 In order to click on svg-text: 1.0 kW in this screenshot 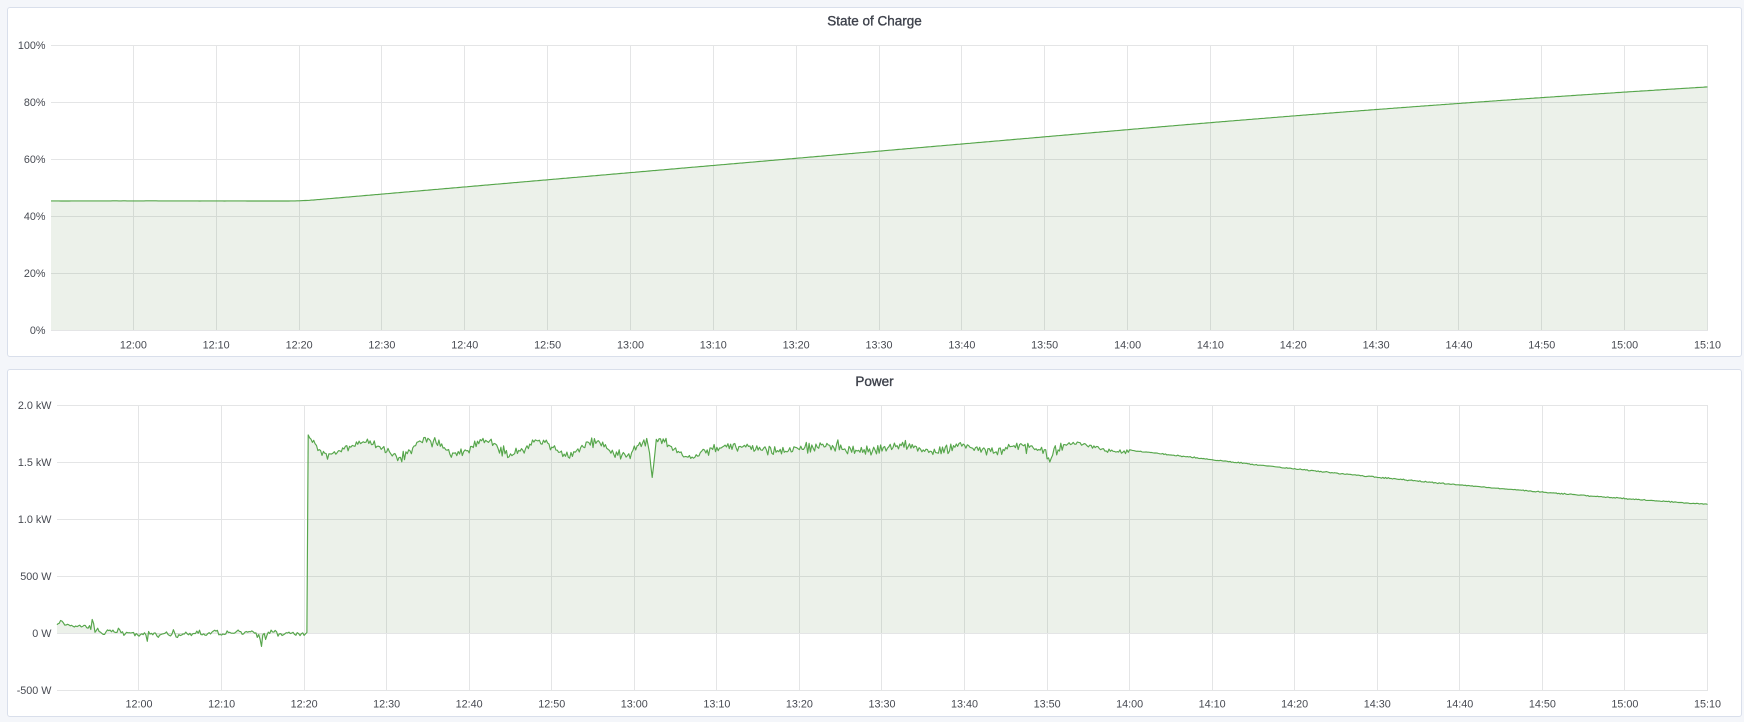, I will do `click(35, 520)`.